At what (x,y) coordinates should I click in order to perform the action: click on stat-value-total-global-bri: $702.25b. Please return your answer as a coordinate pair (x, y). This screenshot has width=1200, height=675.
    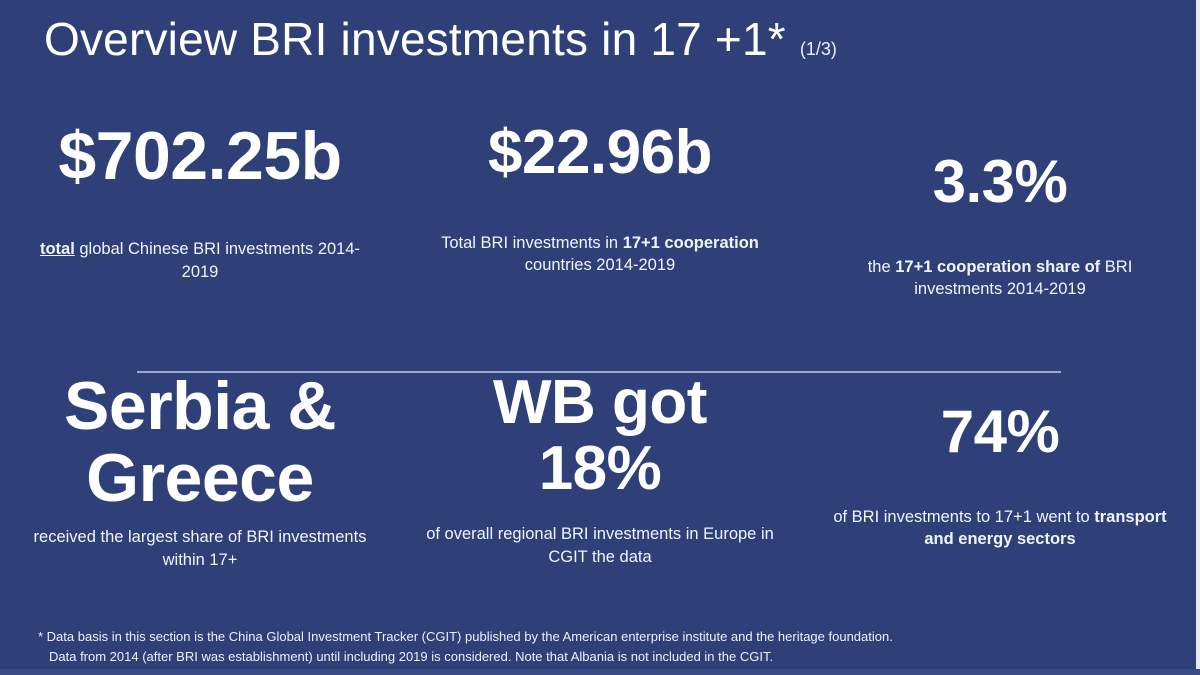
    Looking at the image, I should click on (200, 156).